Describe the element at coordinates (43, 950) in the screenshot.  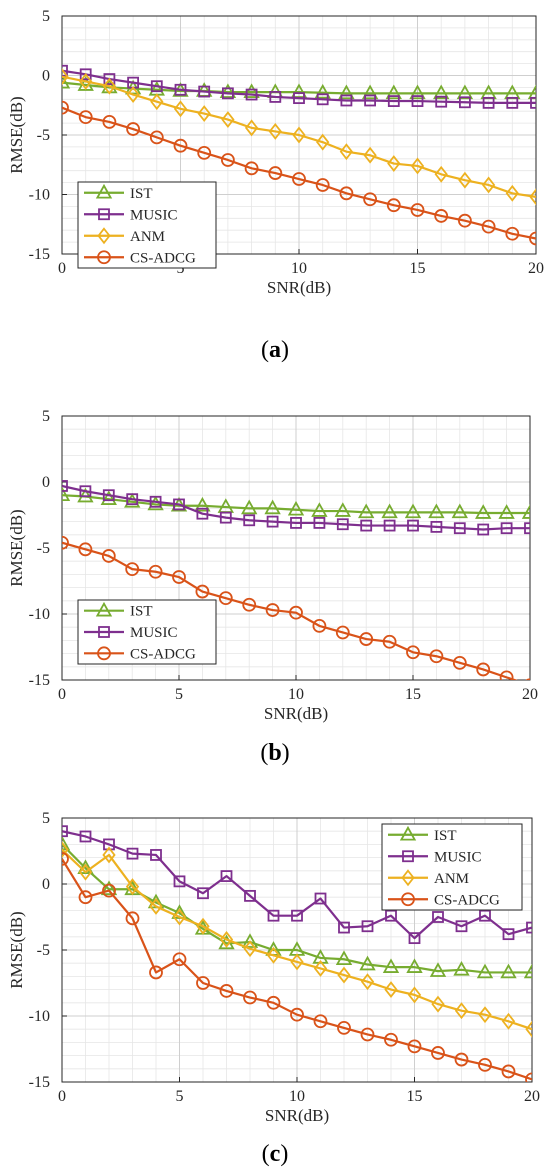
I see `y-tick-label: -5` at that location.